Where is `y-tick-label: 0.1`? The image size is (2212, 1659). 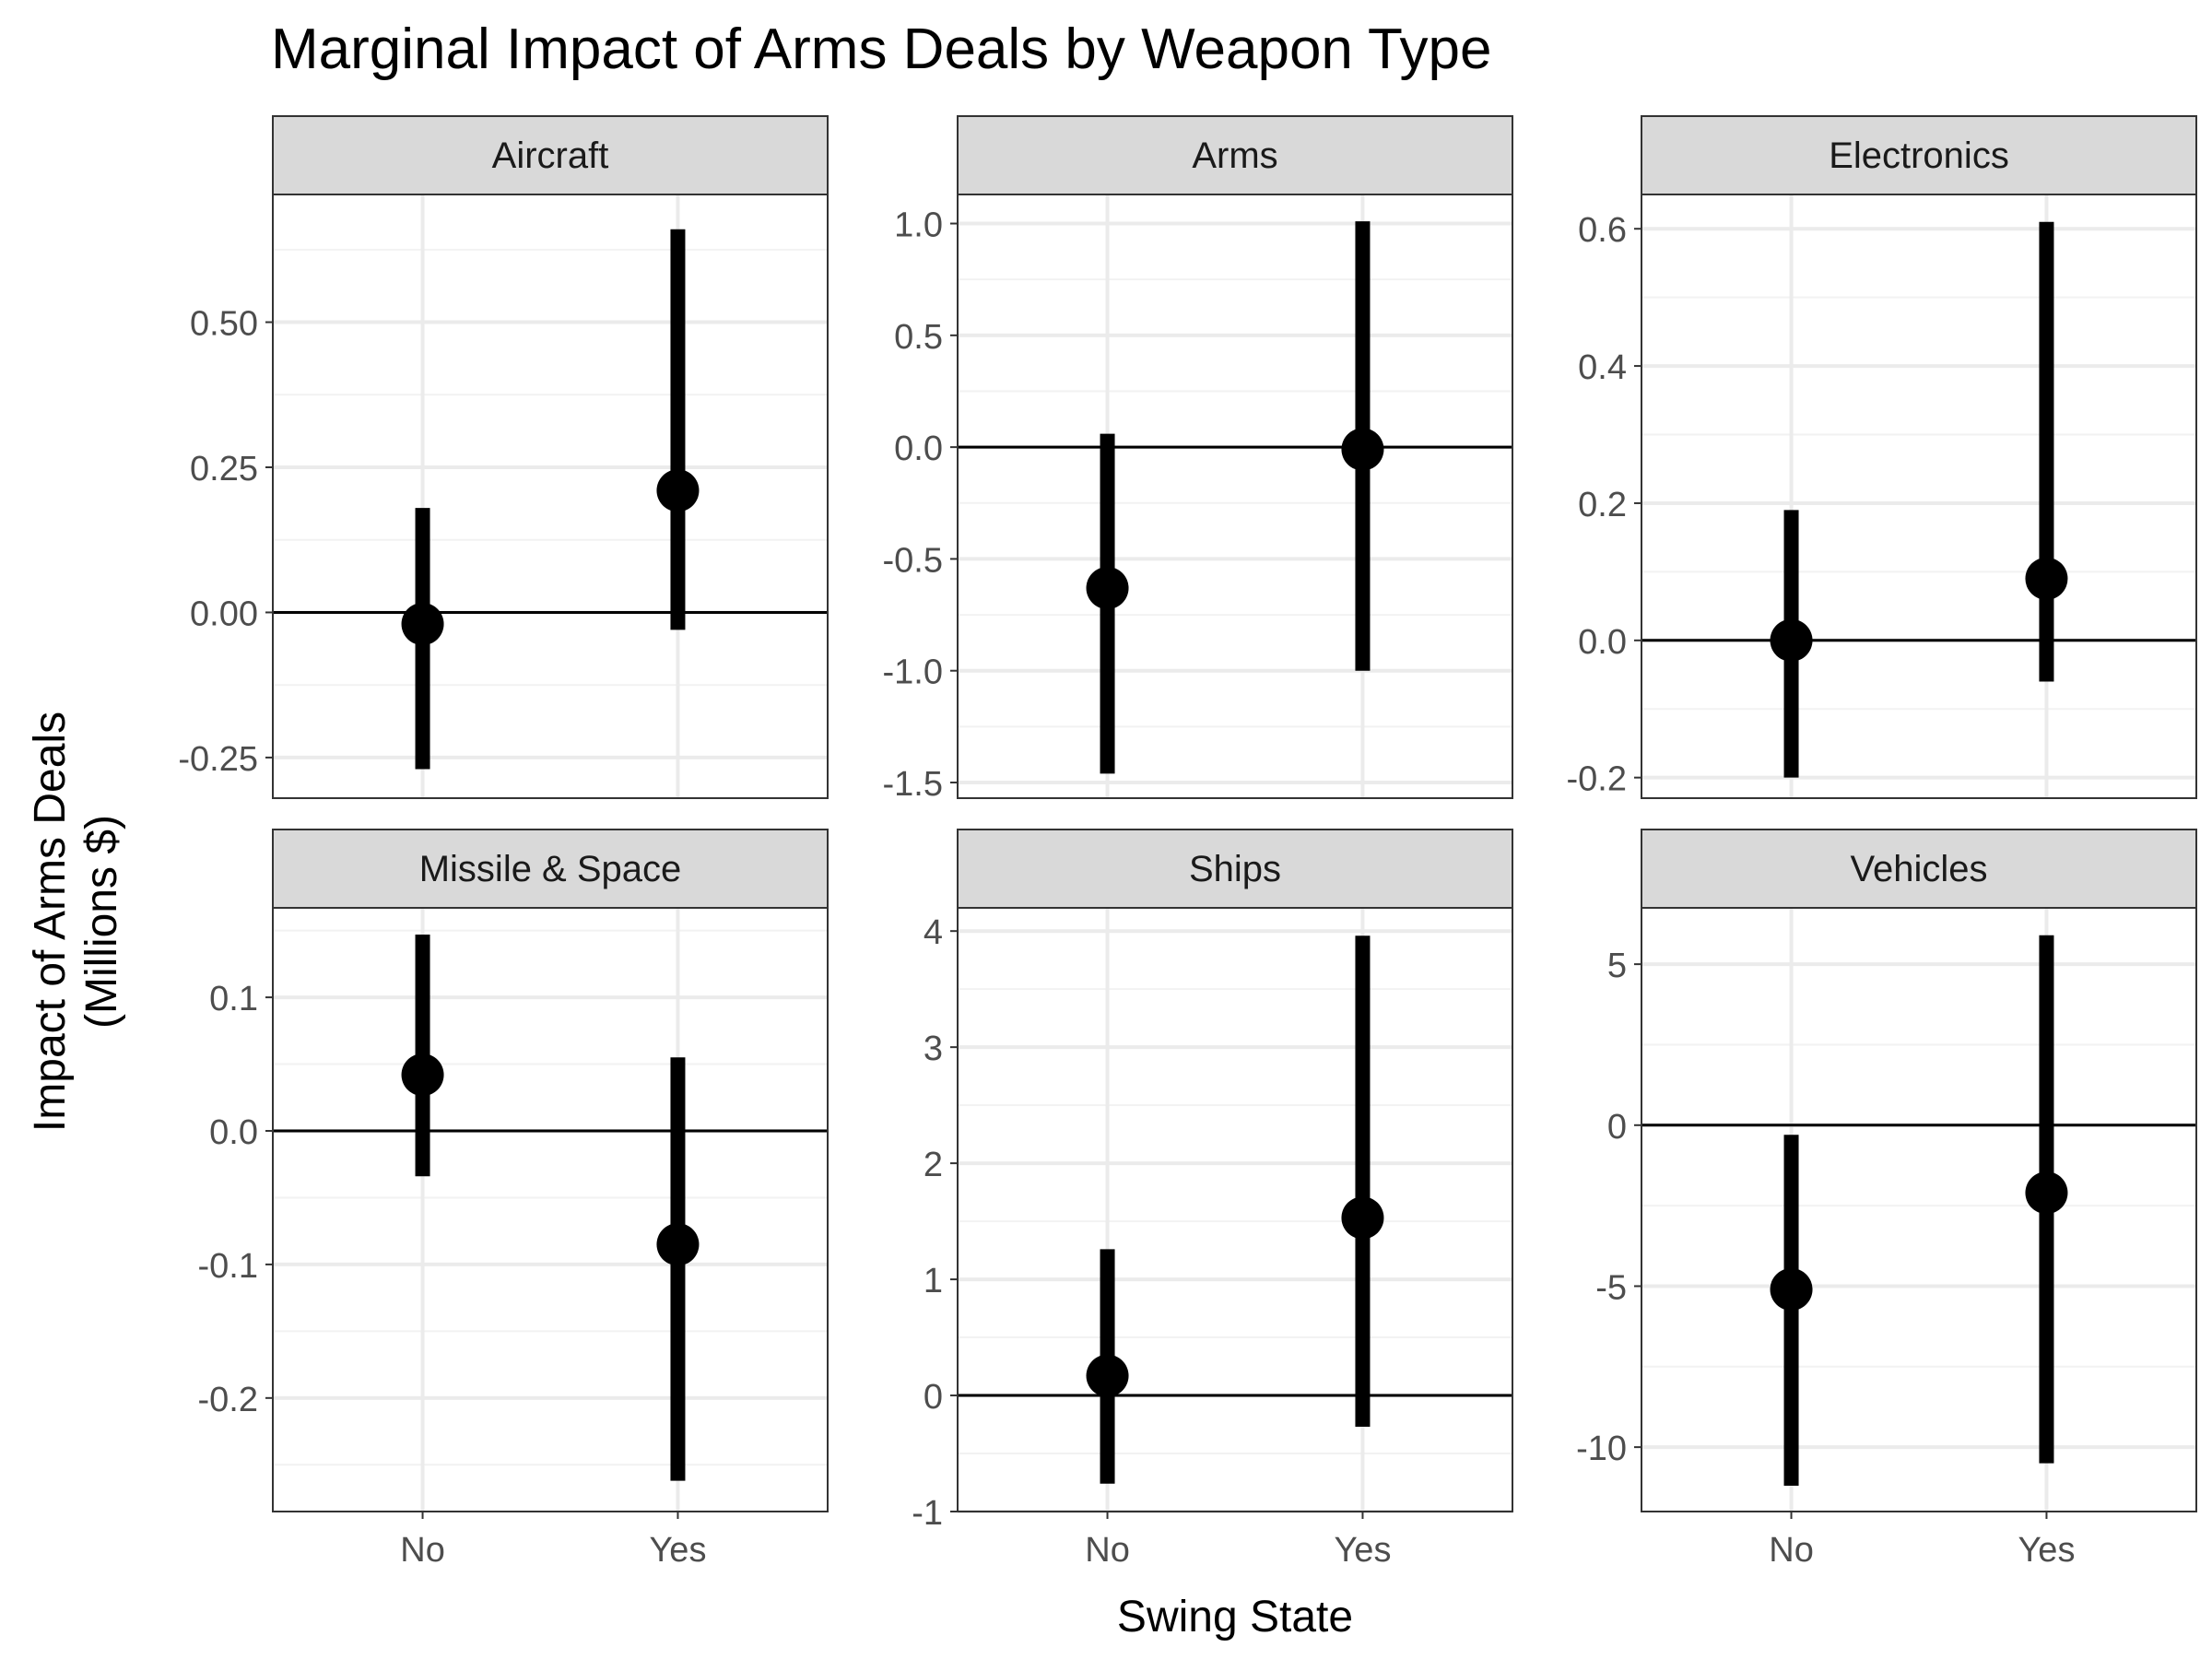
y-tick-label: 0.1 is located at coordinates (233, 999).